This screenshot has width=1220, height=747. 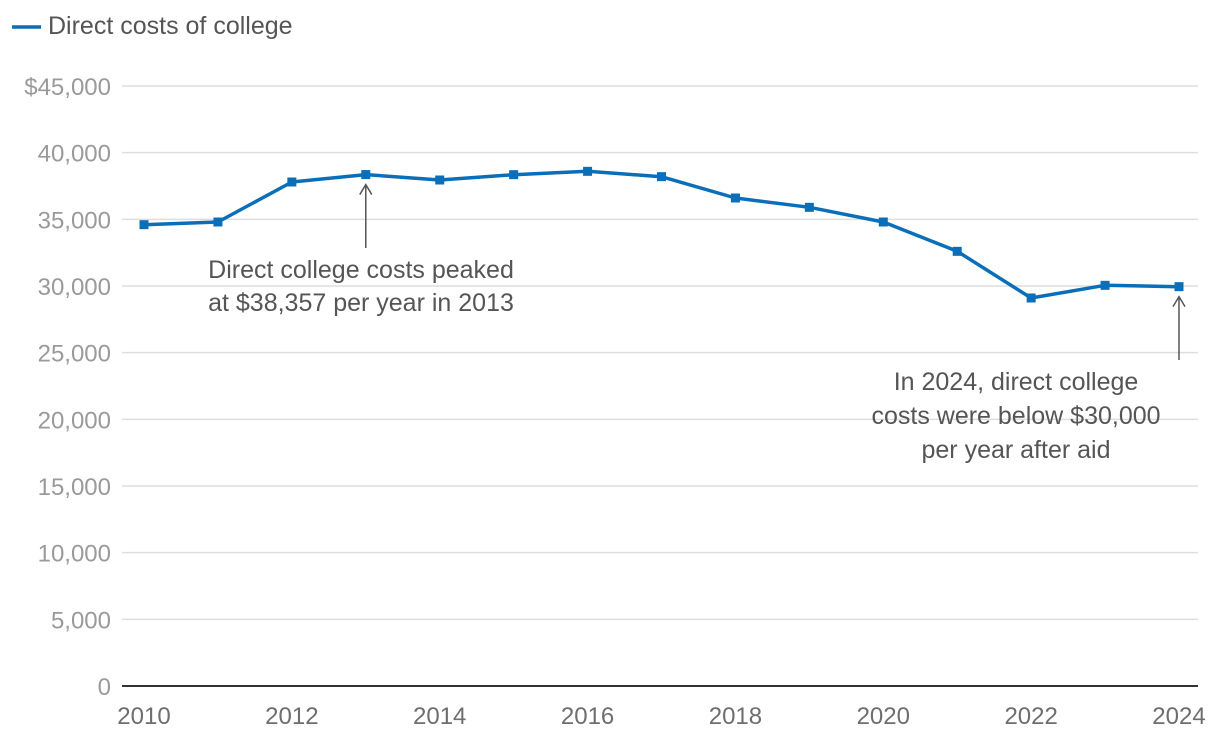 I want to click on y-tick-label: 10,000, so click(x=74, y=554).